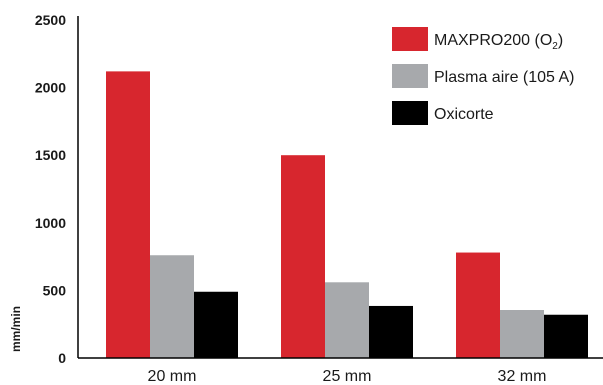 This screenshot has width=603, height=385. Describe the element at coordinates (498, 42) in the screenshot. I see `legend-label: MAXPRO200 (O2)` at that location.